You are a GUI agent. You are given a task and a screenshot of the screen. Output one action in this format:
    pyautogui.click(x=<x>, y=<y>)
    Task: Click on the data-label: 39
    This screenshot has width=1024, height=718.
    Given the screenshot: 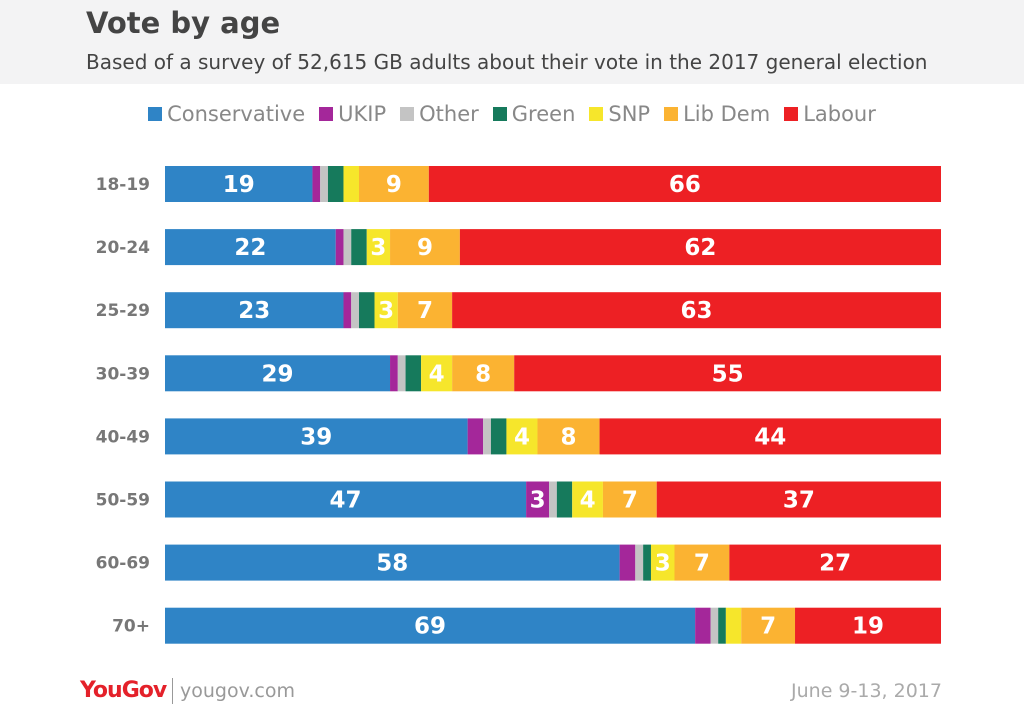 What is the action you would take?
    pyautogui.click(x=316, y=437)
    